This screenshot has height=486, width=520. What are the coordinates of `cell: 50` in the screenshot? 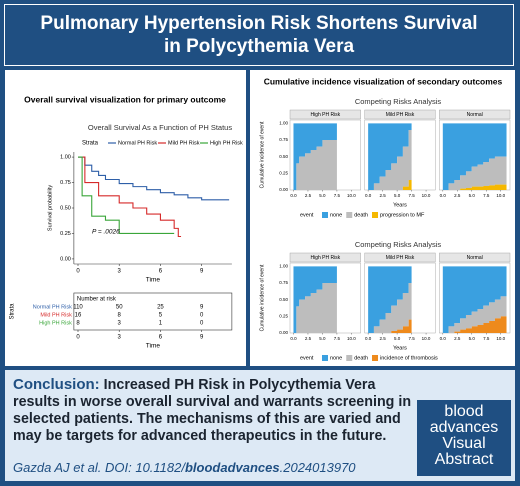 It's located at (119, 308).